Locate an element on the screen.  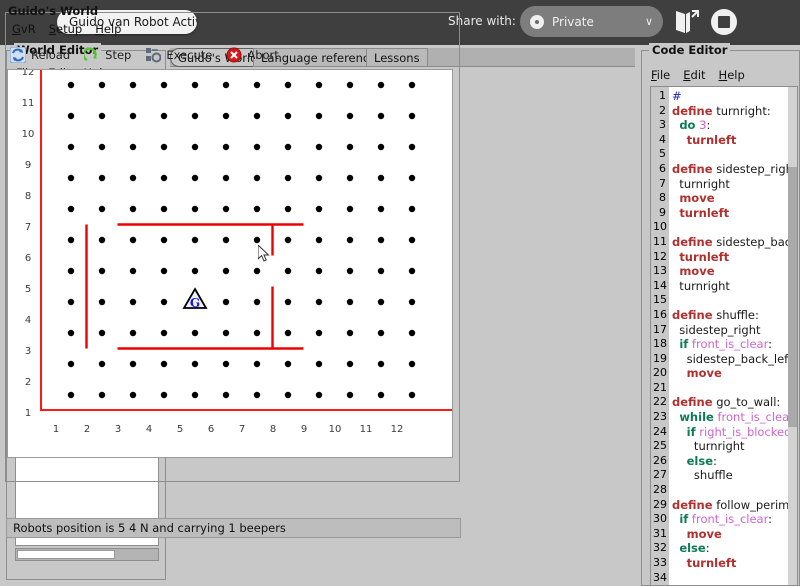
gw-menu-help: Help is located at coordinates (108, 29).